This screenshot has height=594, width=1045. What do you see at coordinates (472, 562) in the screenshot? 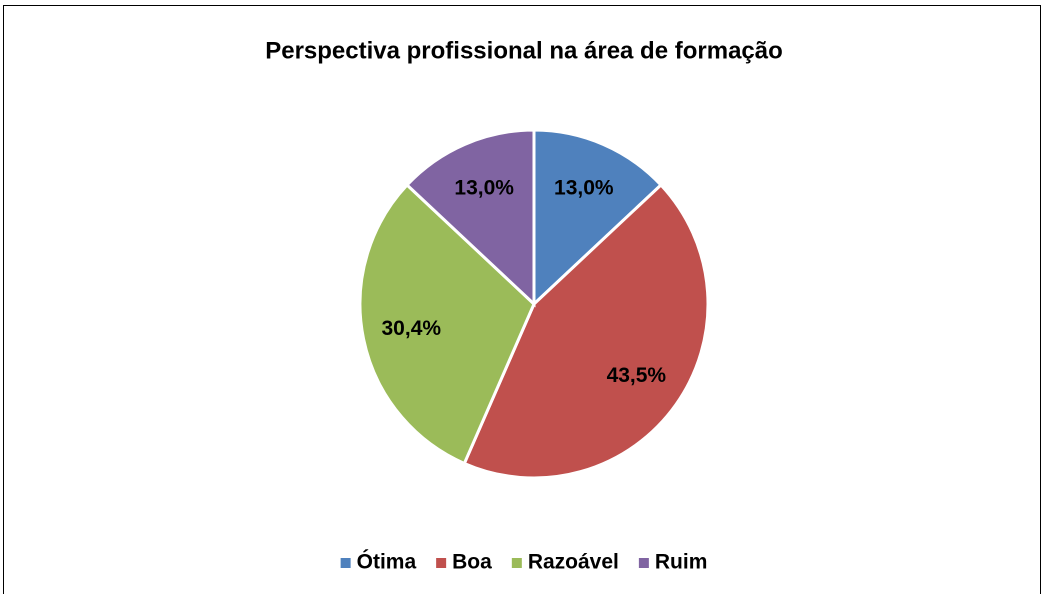
I see `legend-label: Boa` at bounding box center [472, 562].